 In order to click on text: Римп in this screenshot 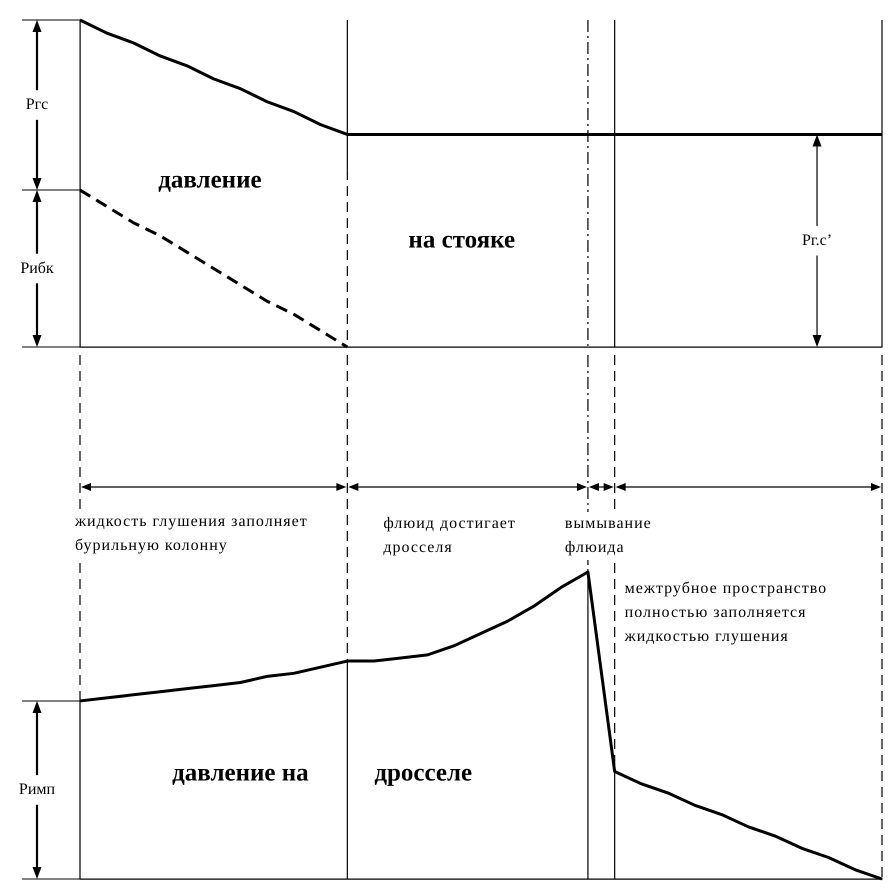, I will do `click(37, 790)`.